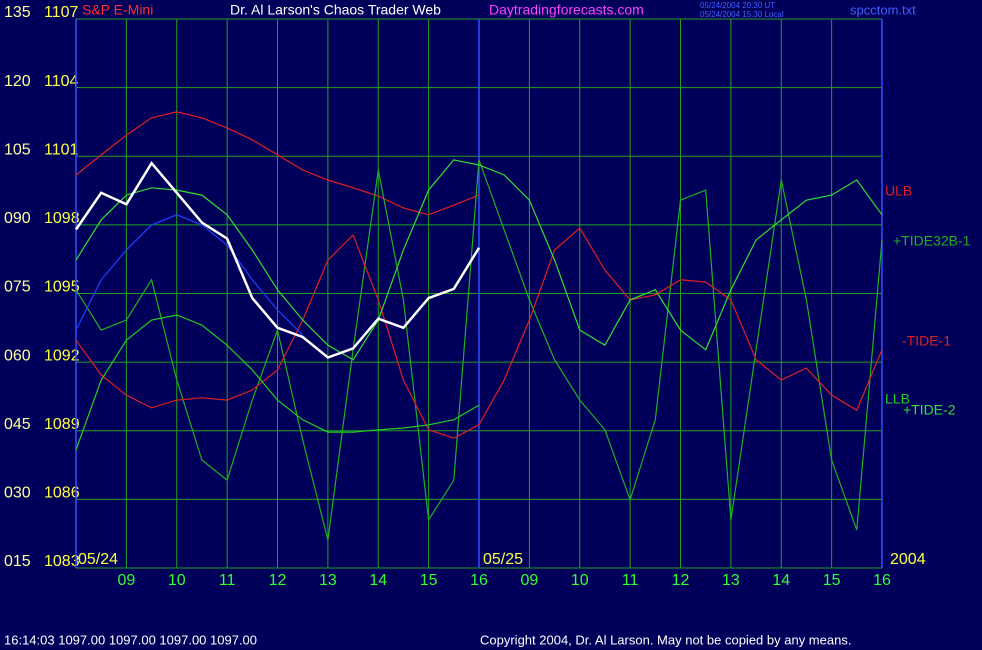 The image size is (982, 650). I want to click on y-tick-label: 060, so click(17, 355).